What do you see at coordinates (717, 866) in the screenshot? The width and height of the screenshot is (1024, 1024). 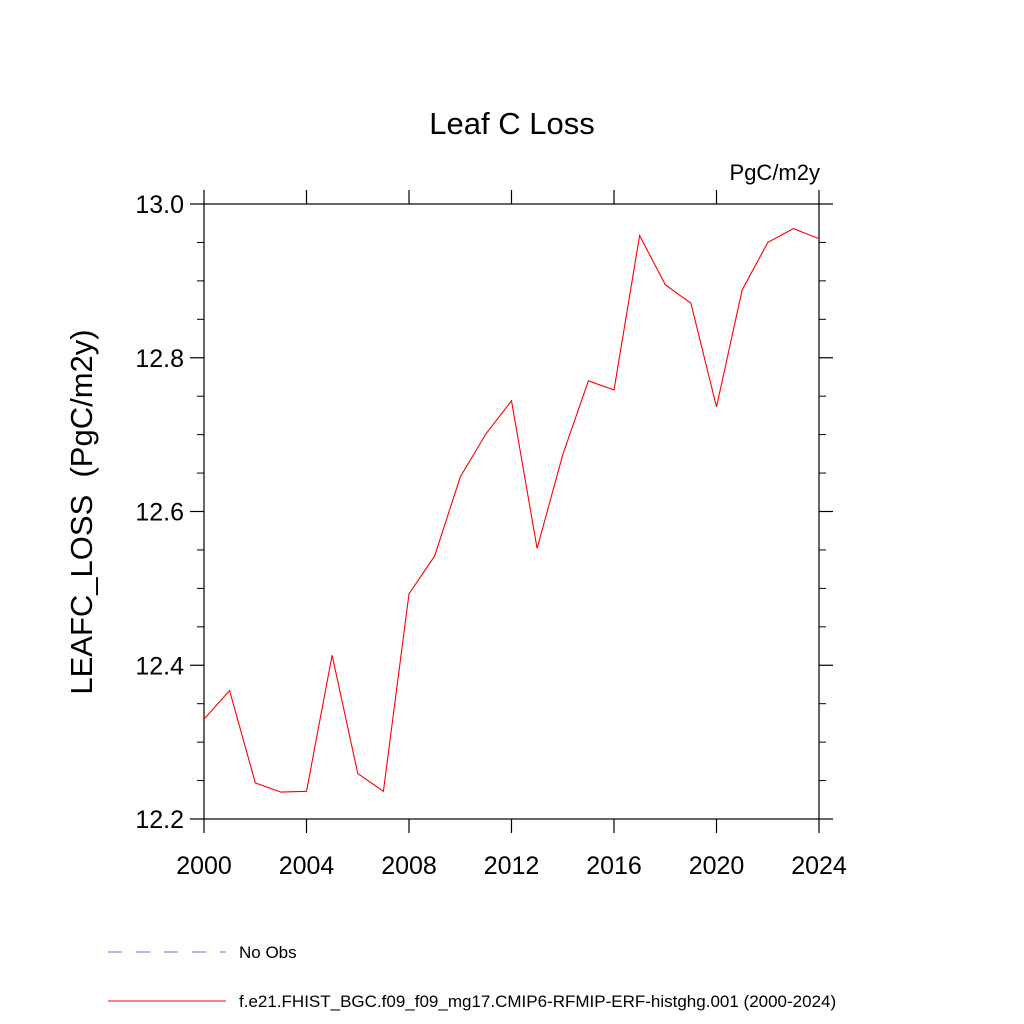 I see `x-tick-label: 2020` at bounding box center [717, 866].